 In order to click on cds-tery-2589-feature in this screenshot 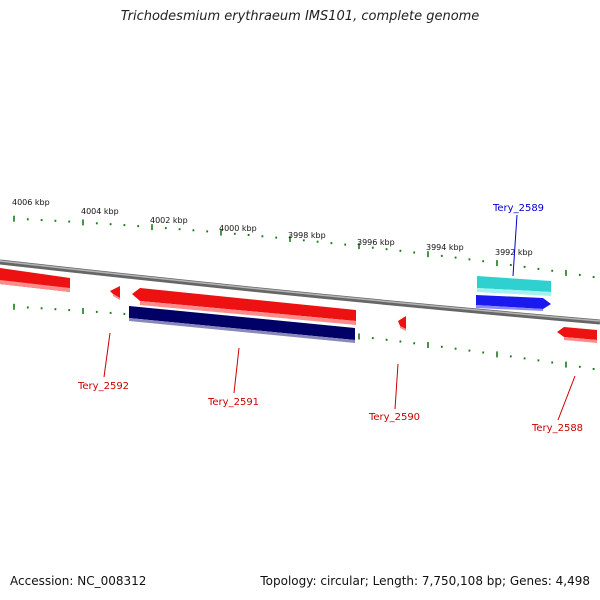, I will do `click(513, 303)`.